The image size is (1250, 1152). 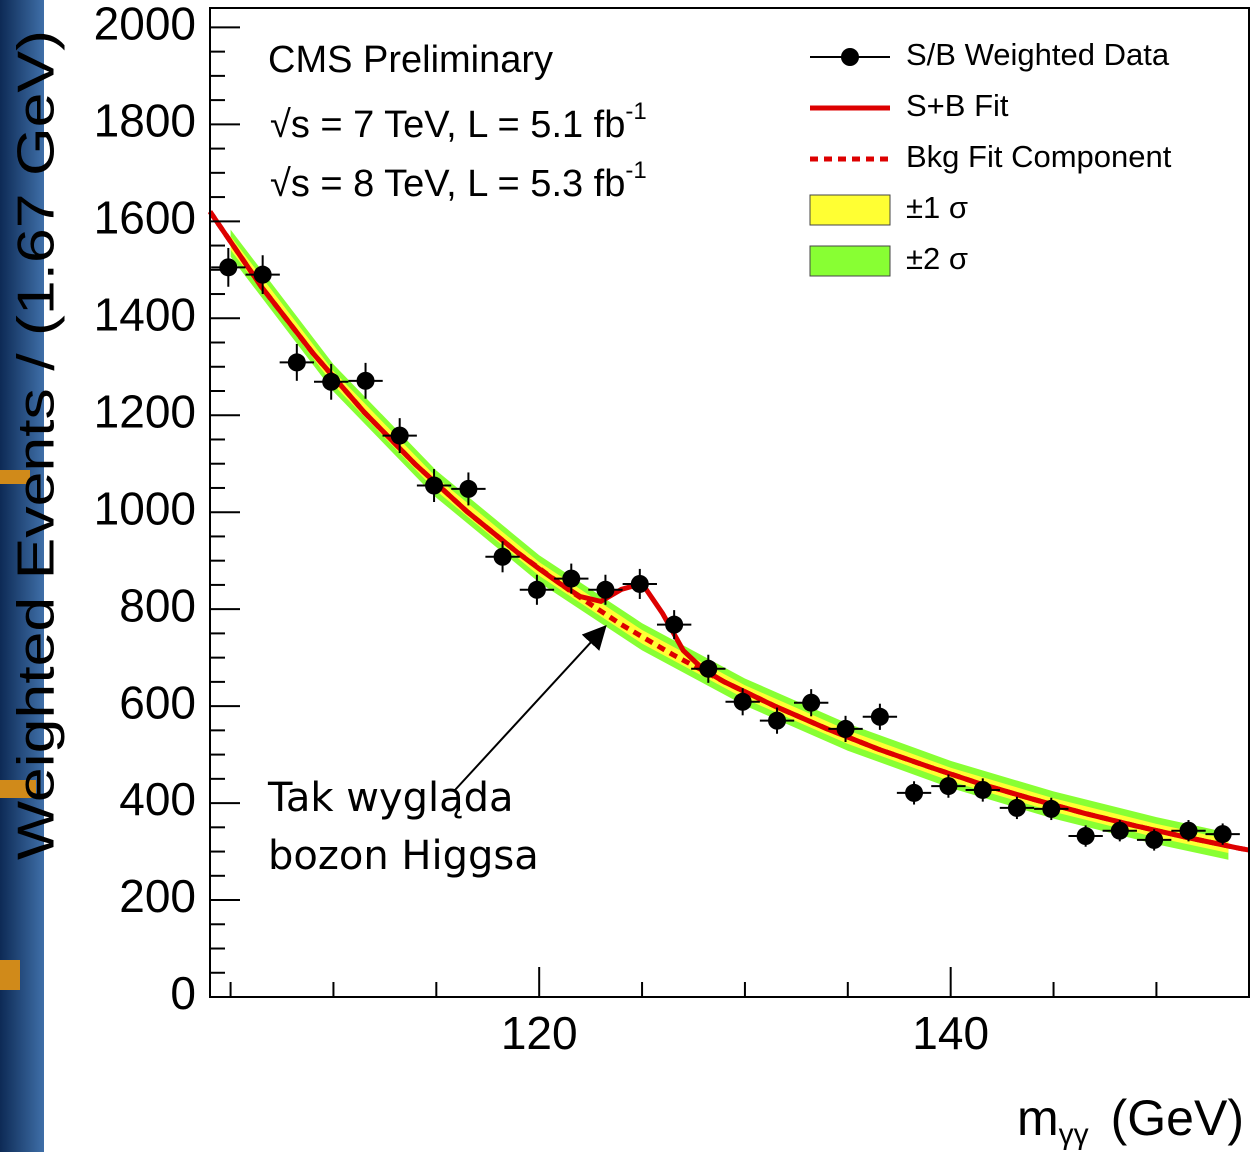 What do you see at coordinates (1039, 156) in the screenshot?
I see `legend-label: Bkg Fit Component` at bounding box center [1039, 156].